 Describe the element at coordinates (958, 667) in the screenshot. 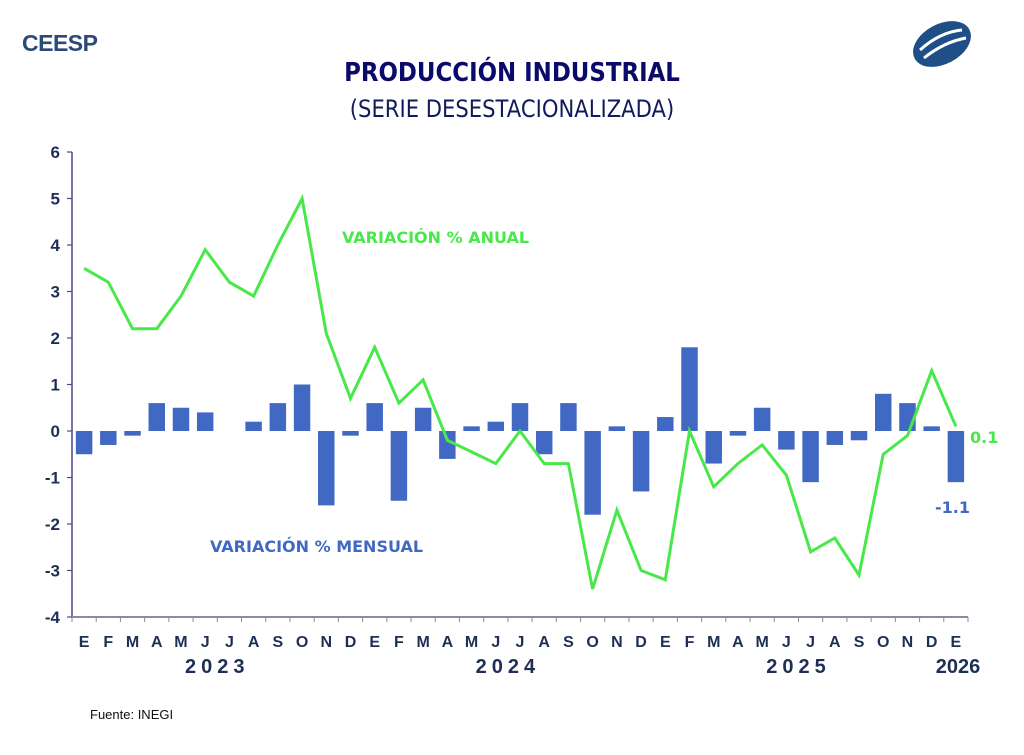

I see `year-label: 2026` at that location.